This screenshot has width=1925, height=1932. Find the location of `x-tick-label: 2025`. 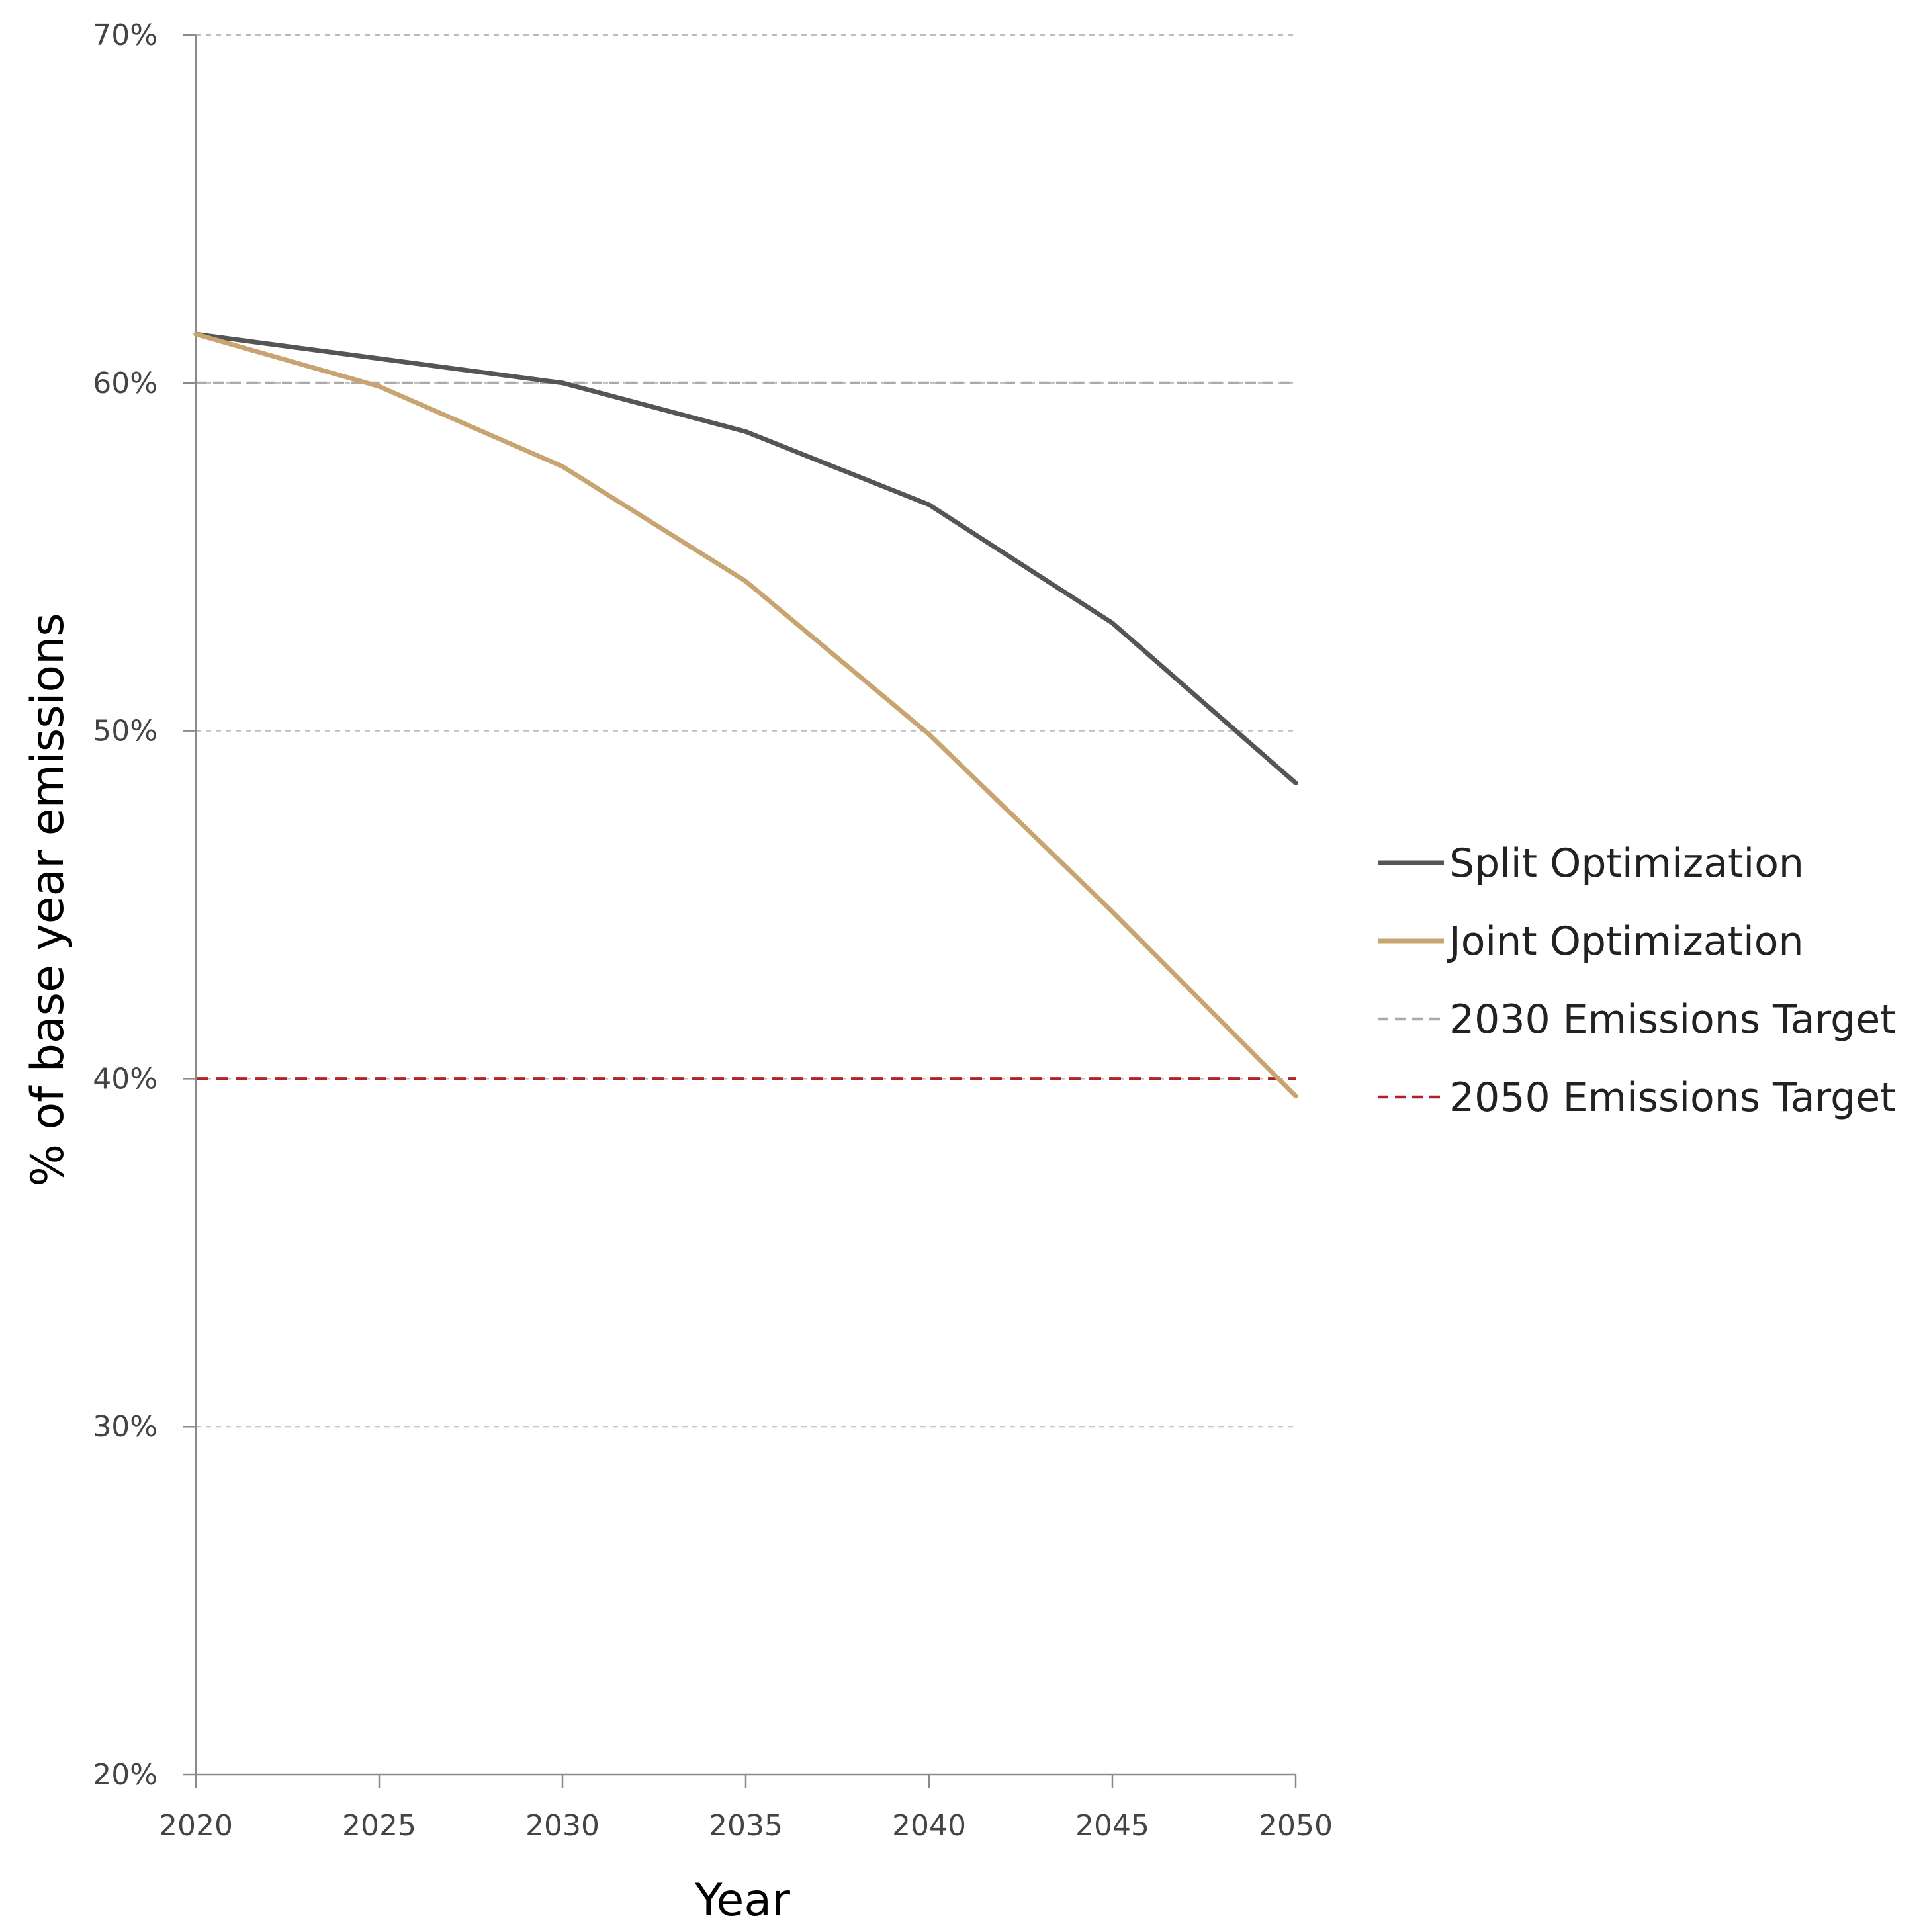

x-tick-label: 2025 is located at coordinates (379, 1826).